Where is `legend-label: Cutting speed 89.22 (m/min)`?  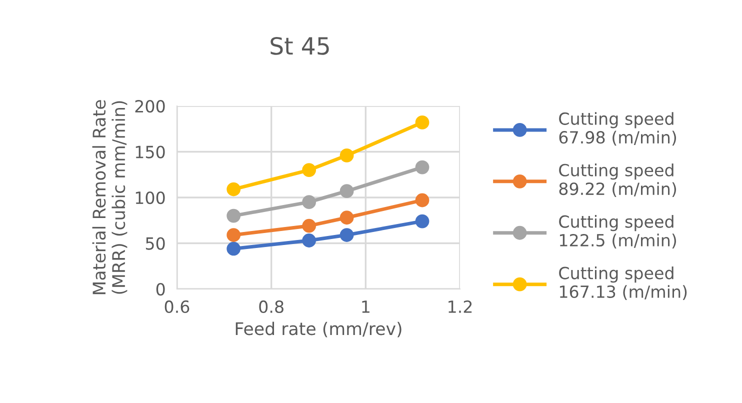
legend-label: Cutting speed 89.22 (m/min) is located at coordinates (617, 181).